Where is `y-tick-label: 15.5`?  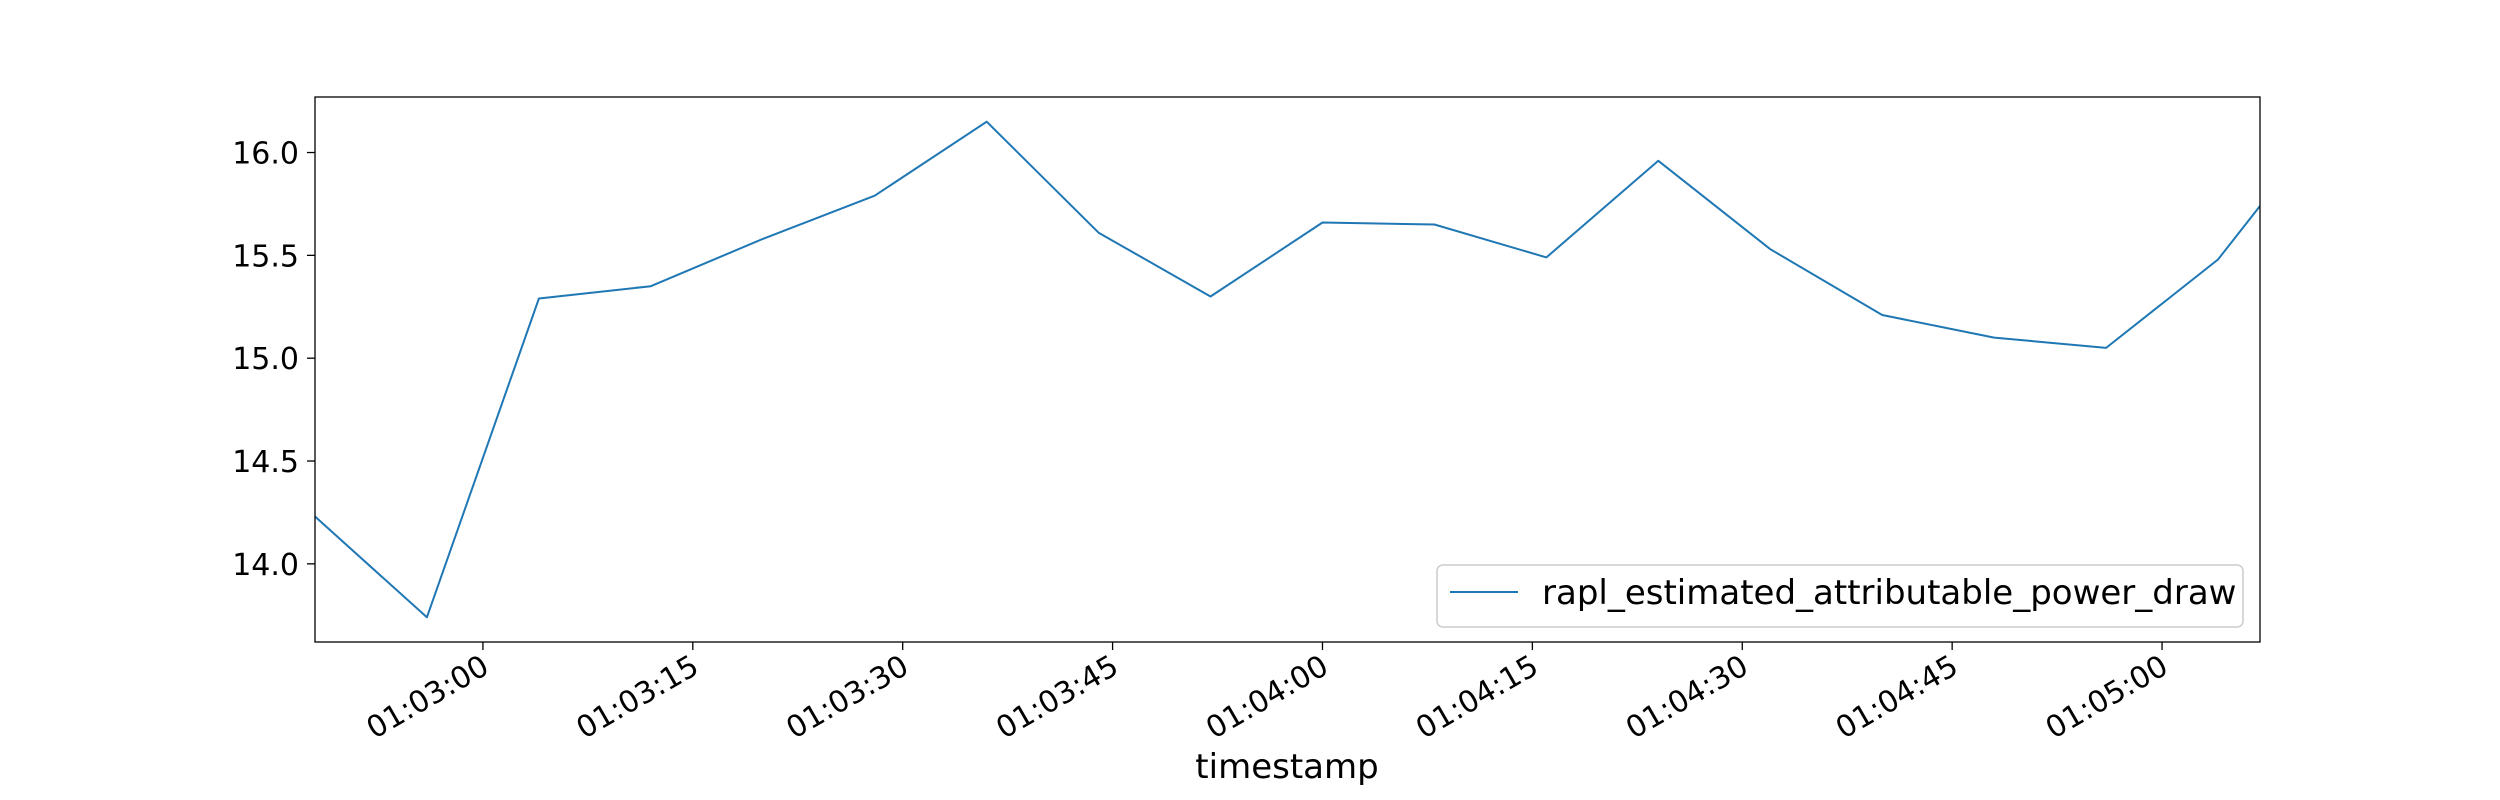
y-tick-label: 15.5 is located at coordinates (265, 256).